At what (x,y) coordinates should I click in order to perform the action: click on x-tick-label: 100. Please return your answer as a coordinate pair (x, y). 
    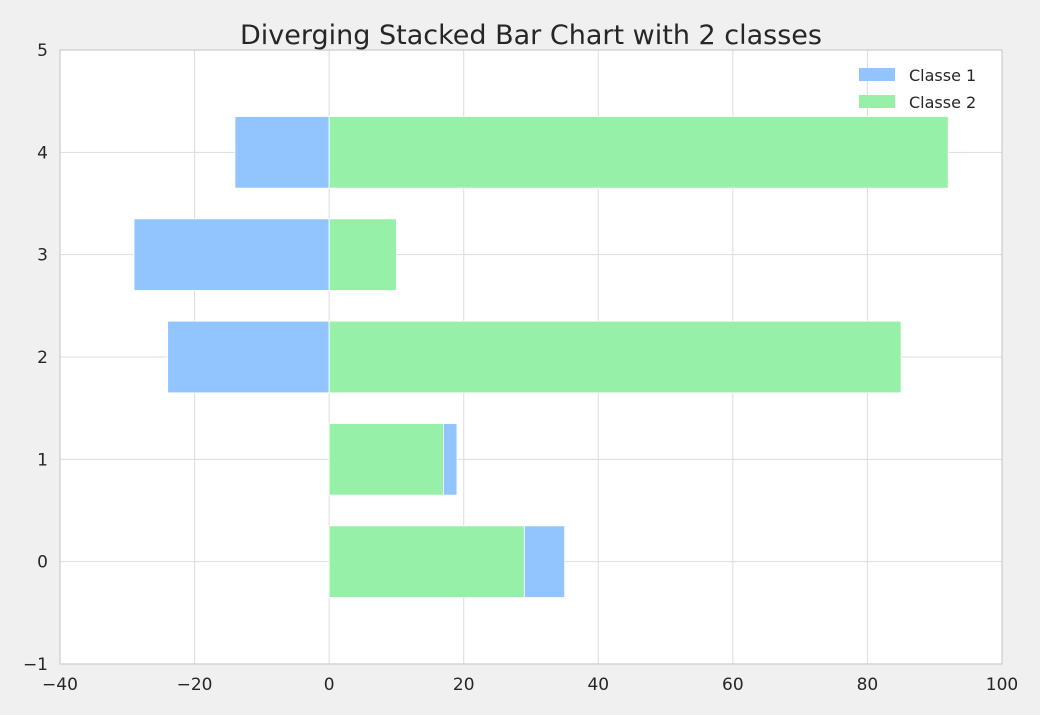
    Looking at the image, I should click on (1002, 685).